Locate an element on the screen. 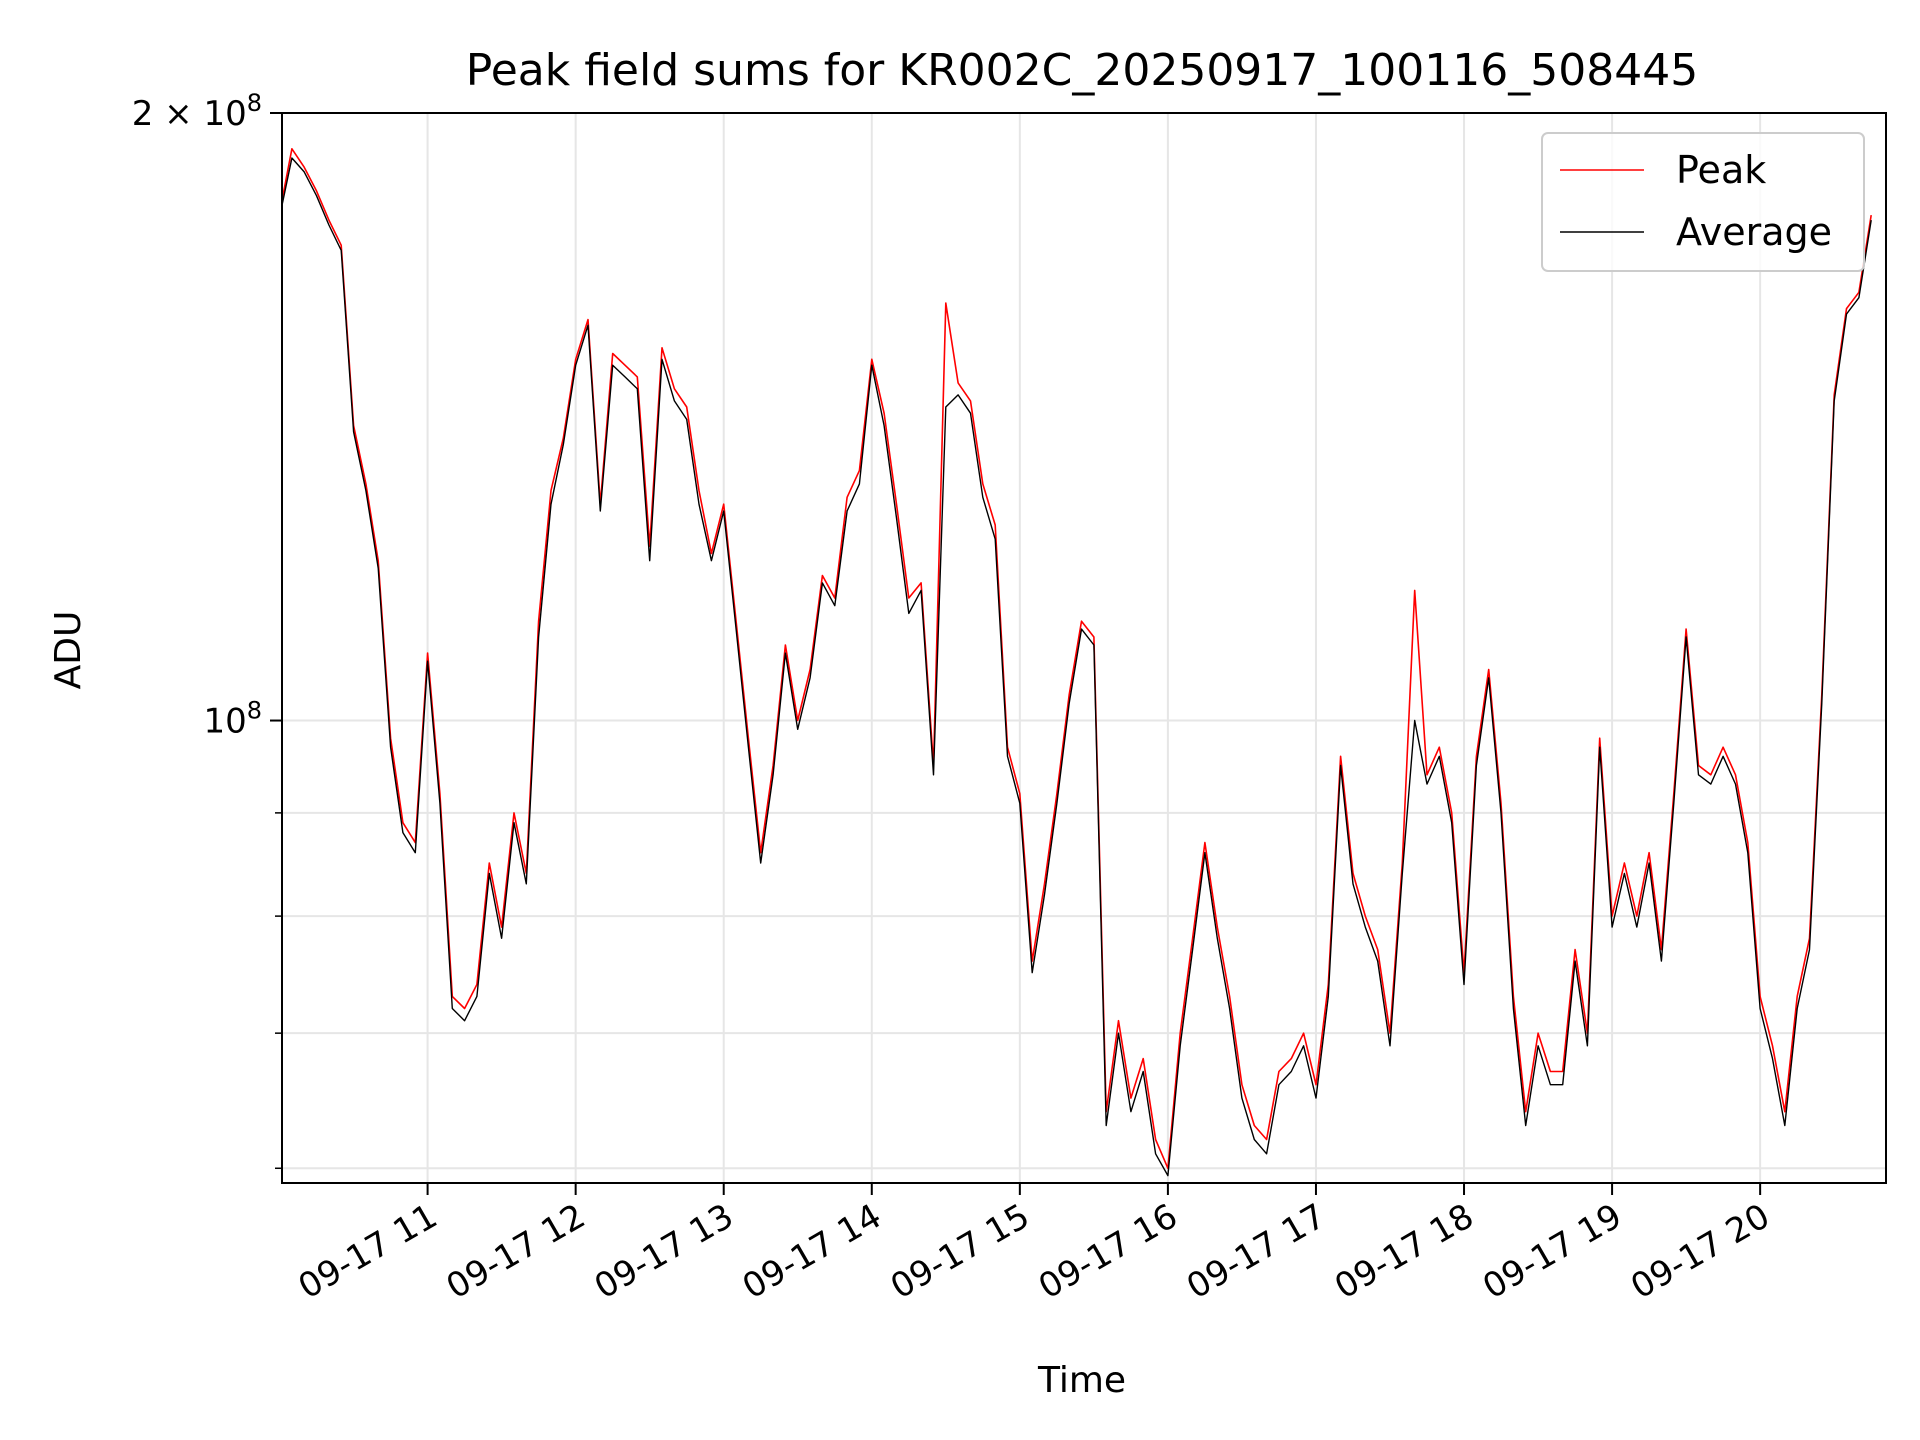 This screenshot has width=1920, height=1440. y-tick-label: 2 × 108 is located at coordinates (197, 111).